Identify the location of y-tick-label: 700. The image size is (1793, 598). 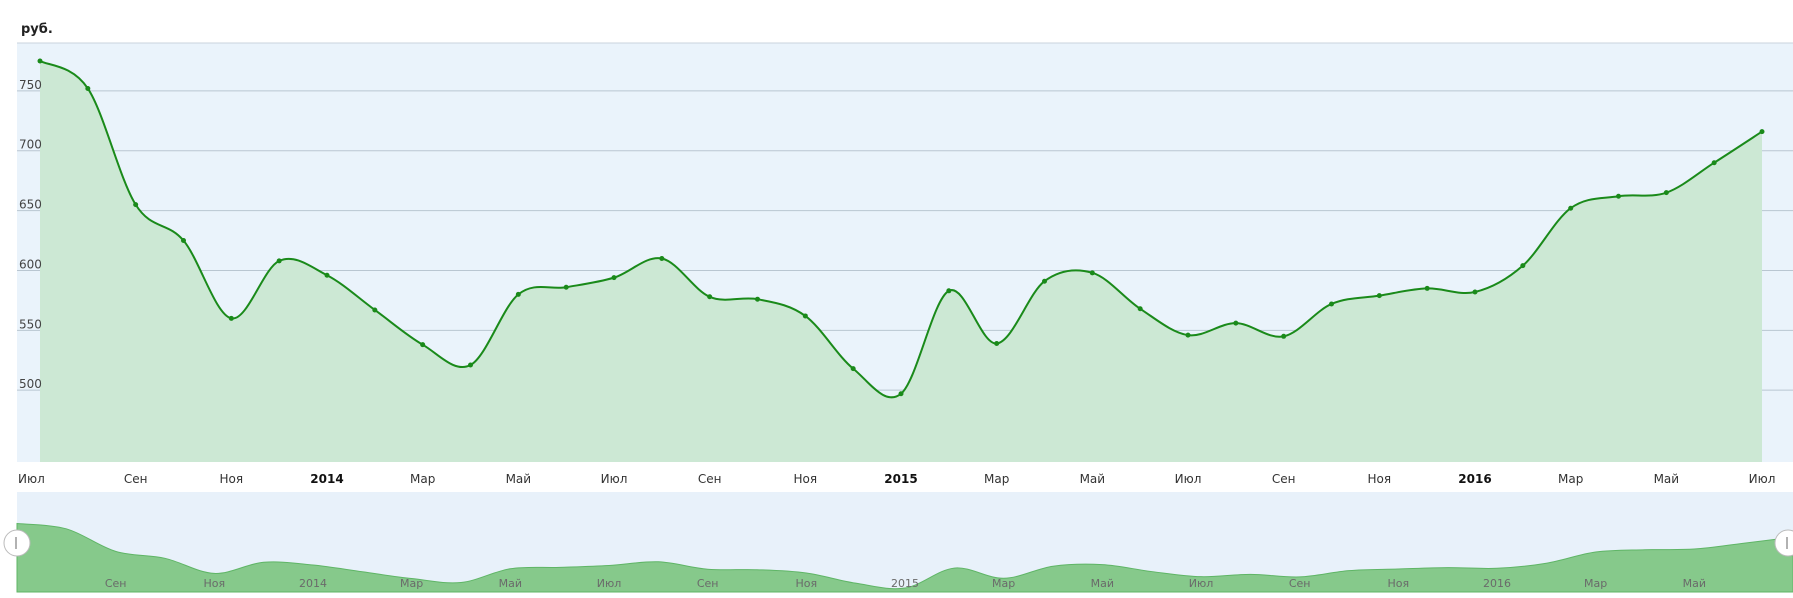
(30, 145).